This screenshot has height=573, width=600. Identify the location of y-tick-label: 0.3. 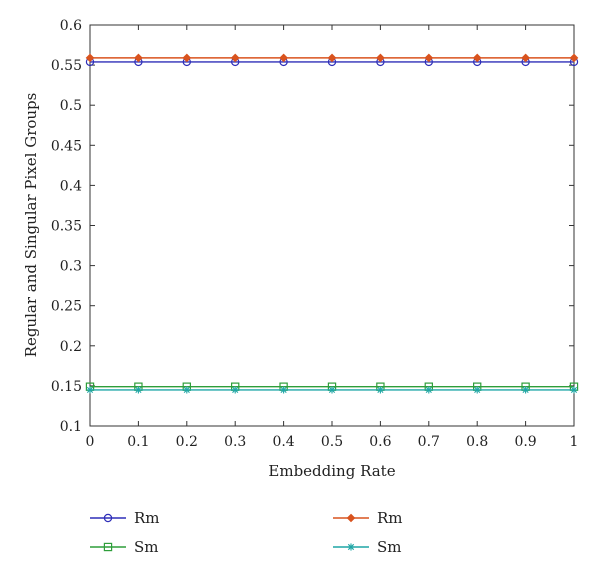
(71, 267).